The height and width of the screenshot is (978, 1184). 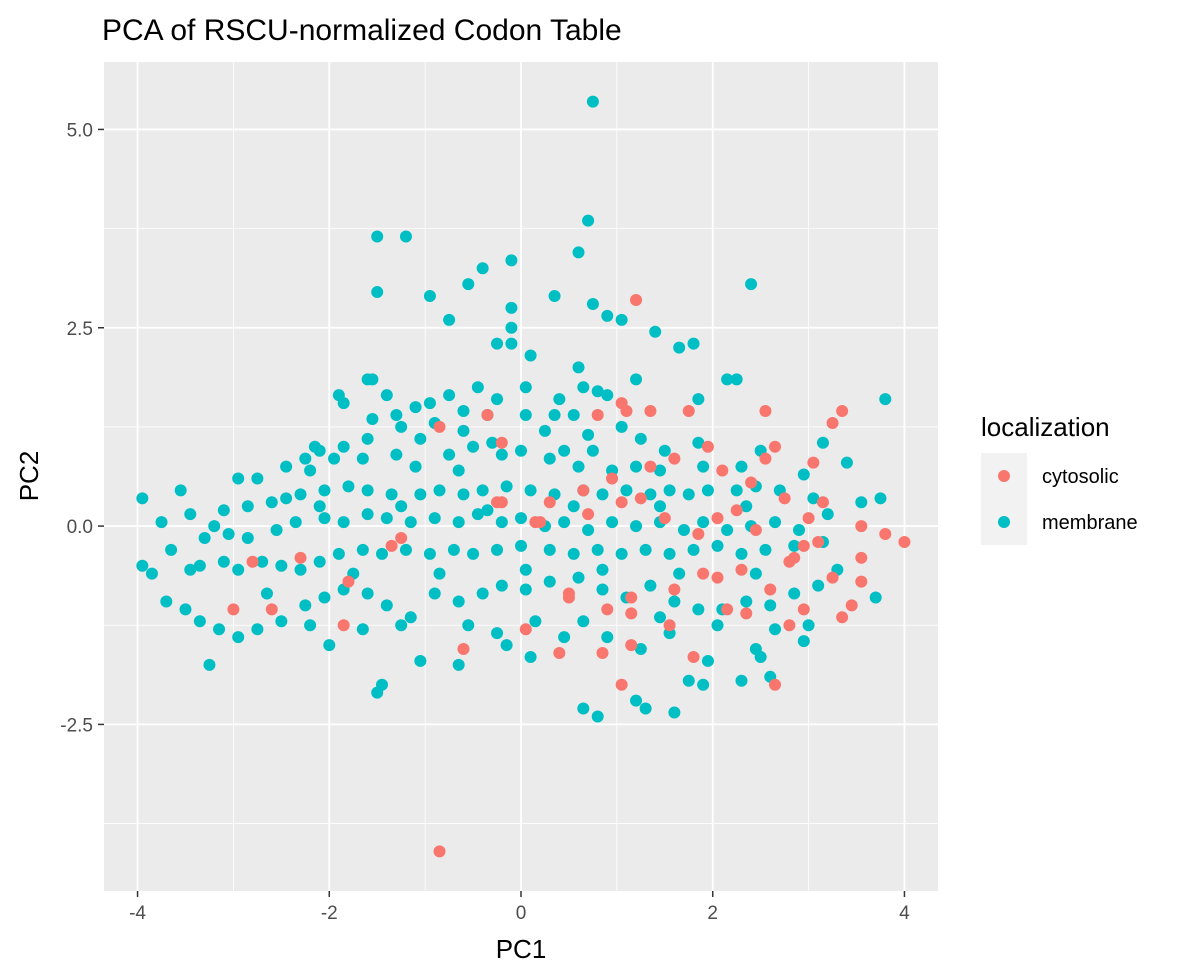 What do you see at coordinates (1045, 427) in the screenshot?
I see `legend-title: localization` at bounding box center [1045, 427].